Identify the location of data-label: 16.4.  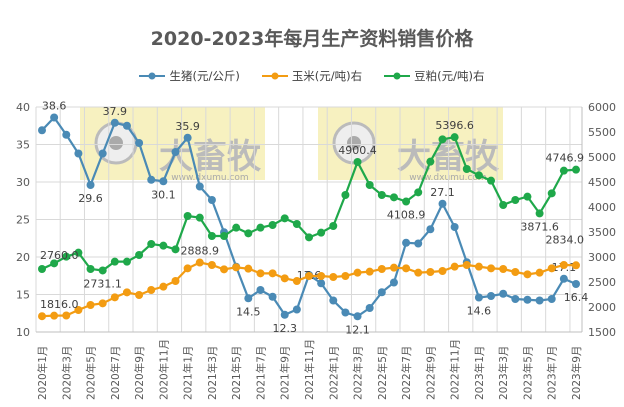
(576, 297).